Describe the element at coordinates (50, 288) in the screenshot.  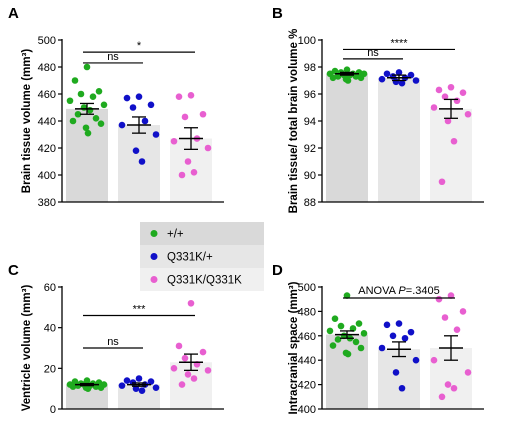
I see `y-tick-label: 60` at that location.